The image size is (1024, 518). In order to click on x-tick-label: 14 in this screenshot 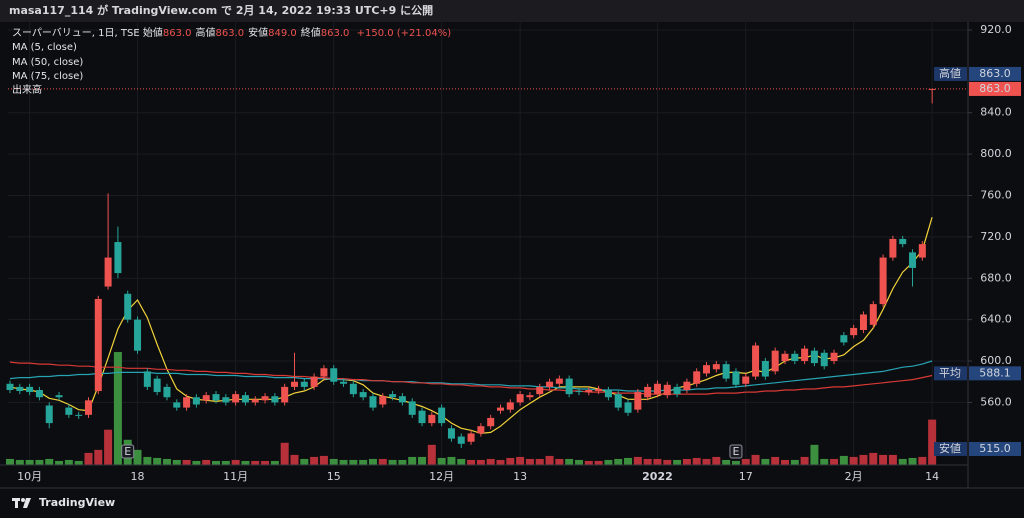, I will do `click(932, 476)`.